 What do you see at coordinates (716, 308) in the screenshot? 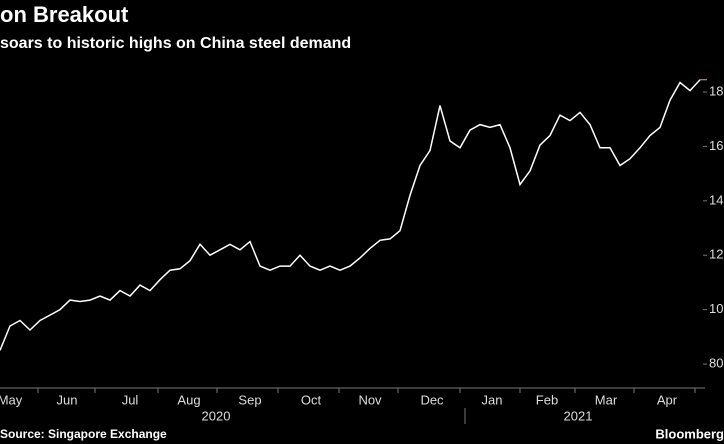
I see `y-tick-label: 100` at bounding box center [716, 308].